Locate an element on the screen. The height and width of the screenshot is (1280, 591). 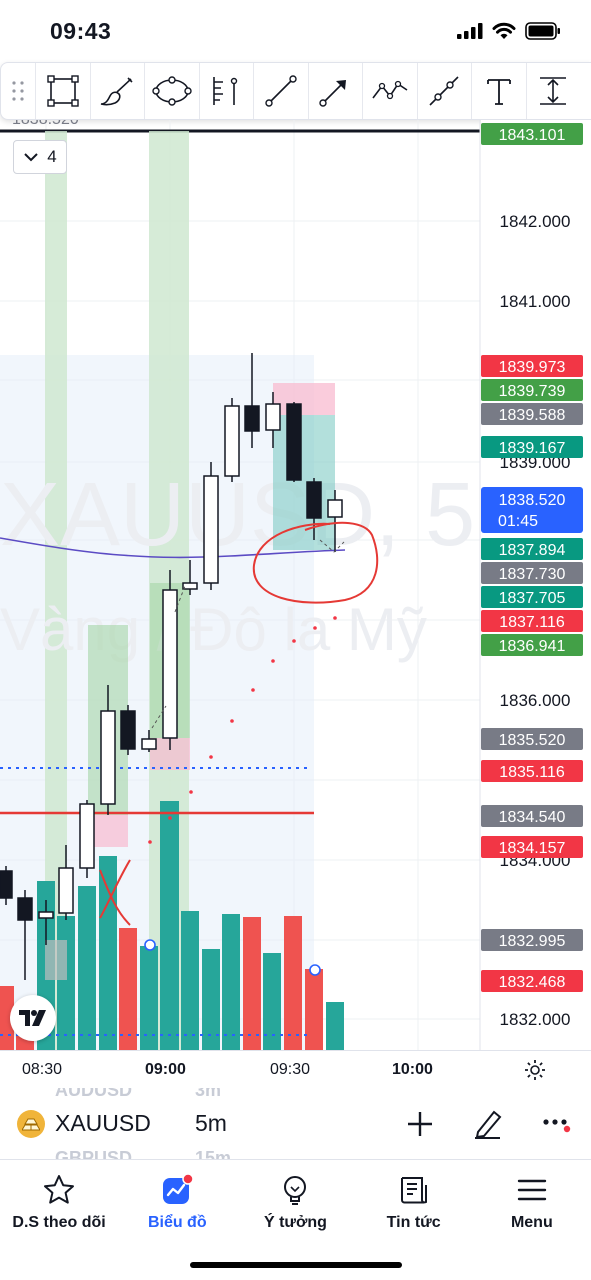
price-badge: 1837.894 is located at coordinates (532, 549).